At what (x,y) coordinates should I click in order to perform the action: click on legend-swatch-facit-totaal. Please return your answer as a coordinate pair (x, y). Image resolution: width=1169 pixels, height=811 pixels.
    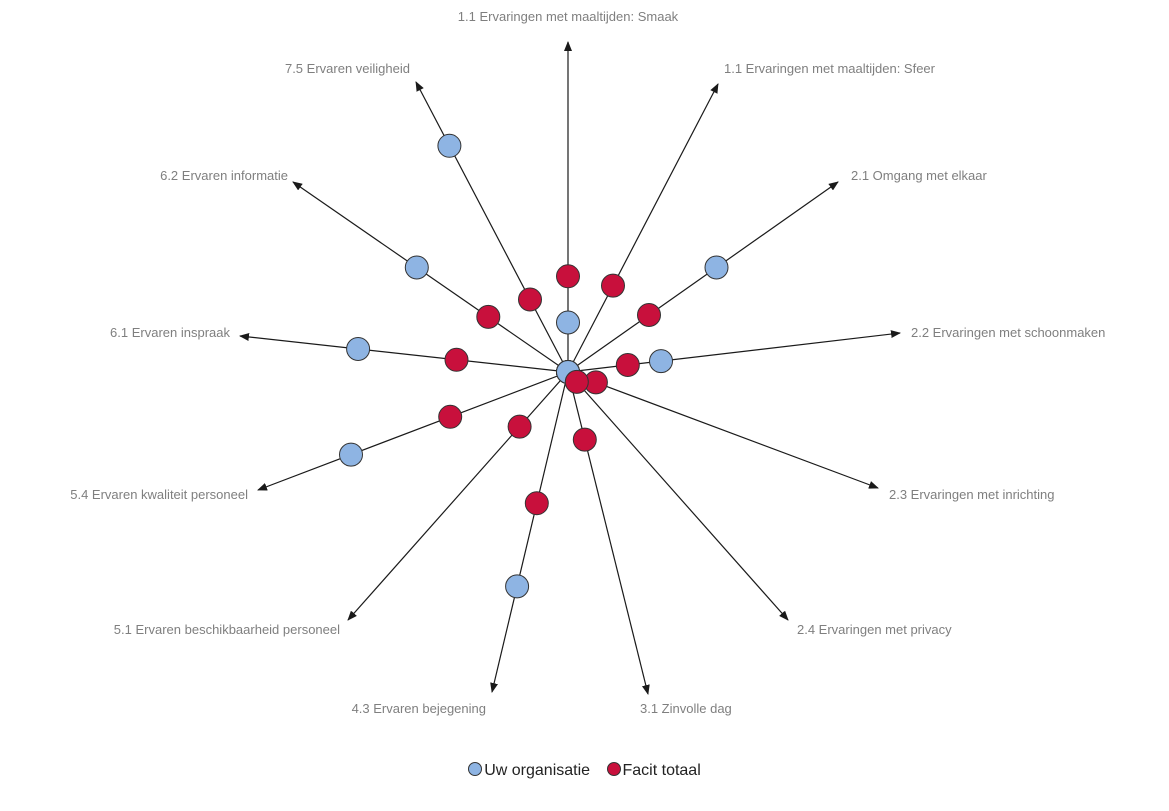
    Looking at the image, I should click on (613, 769).